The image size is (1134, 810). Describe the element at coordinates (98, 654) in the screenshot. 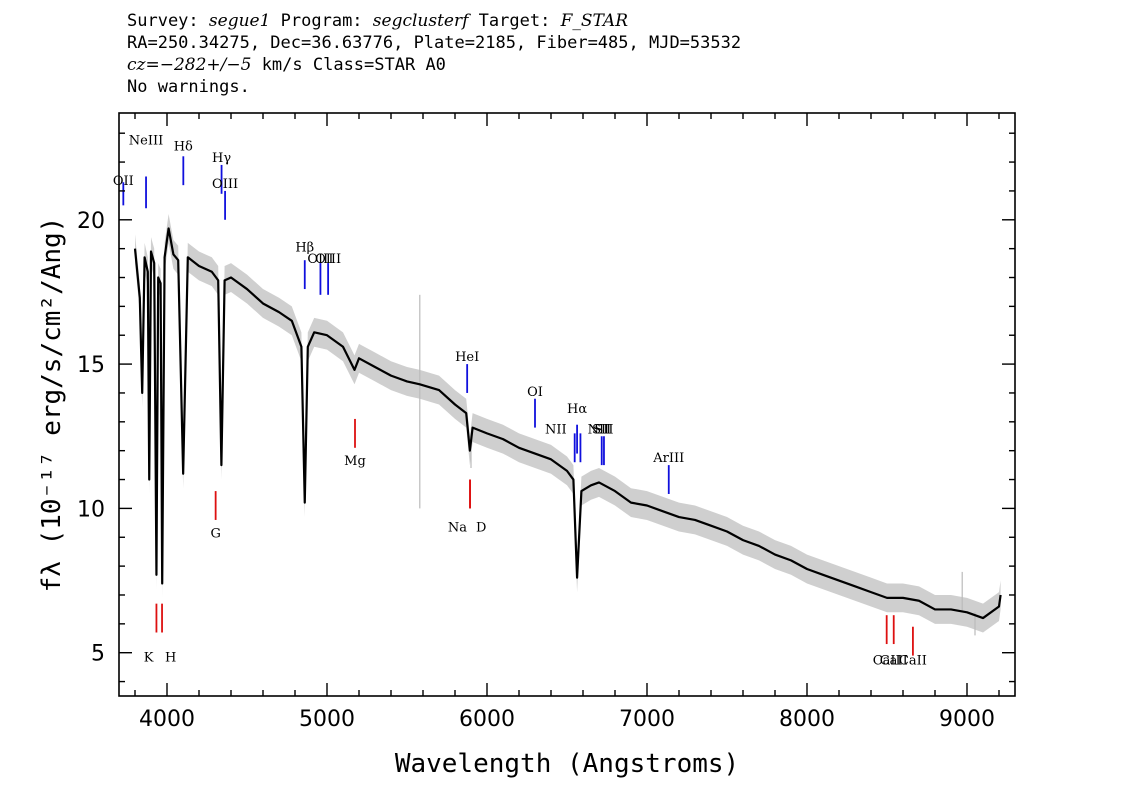

I see `y-tick-label-5: 5` at that location.